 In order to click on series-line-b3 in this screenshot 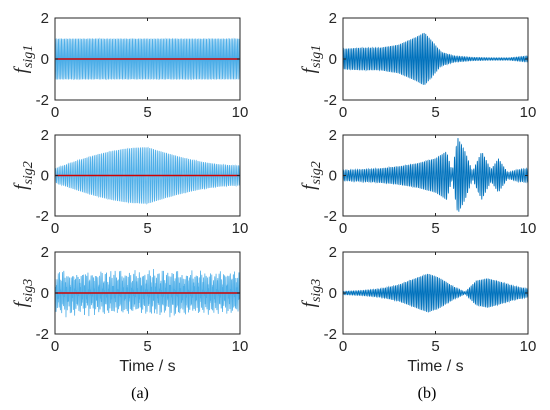, I will do `click(435, 293)`.